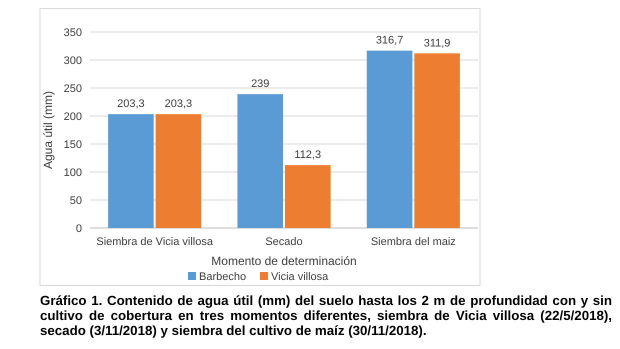 The height and width of the screenshot is (349, 620). Describe the element at coordinates (437, 43) in the screenshot. I see `data-label: 311,9` at that location.